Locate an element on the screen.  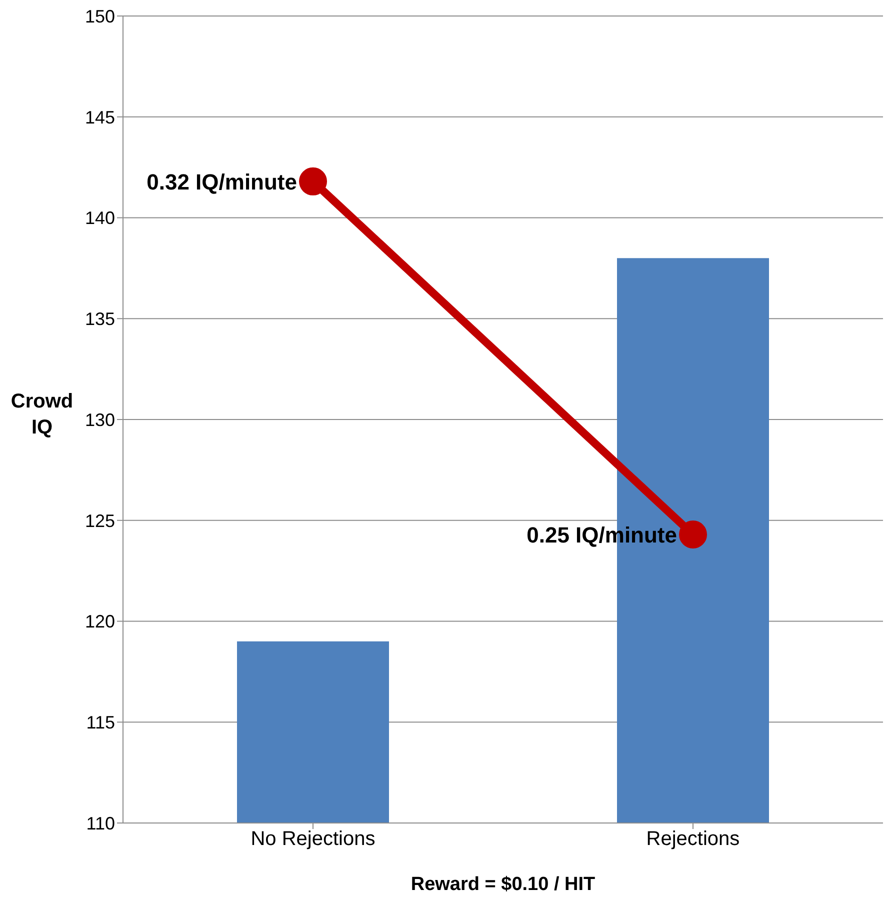
y-tick-label: 130 is located at coordinates (99, 420).